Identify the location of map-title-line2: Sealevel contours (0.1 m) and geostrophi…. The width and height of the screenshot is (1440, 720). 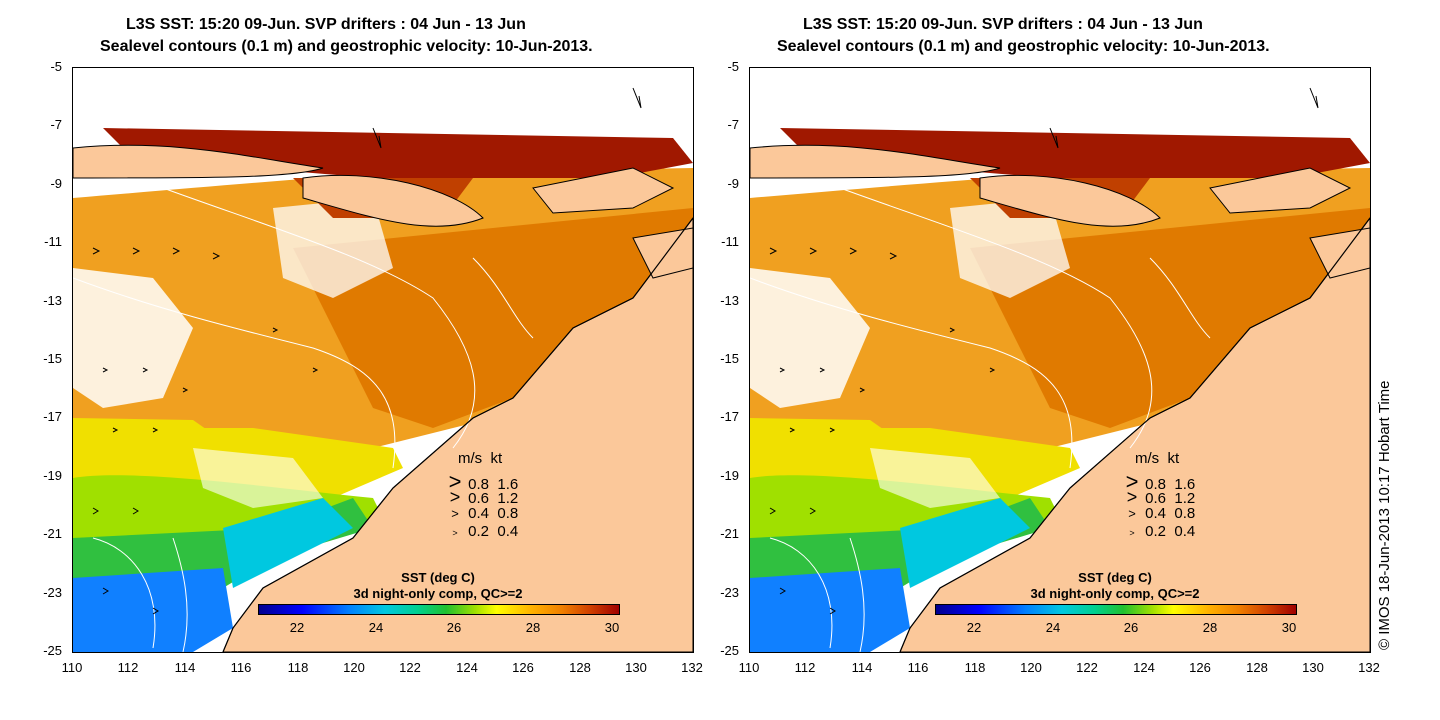
(1023, 46).